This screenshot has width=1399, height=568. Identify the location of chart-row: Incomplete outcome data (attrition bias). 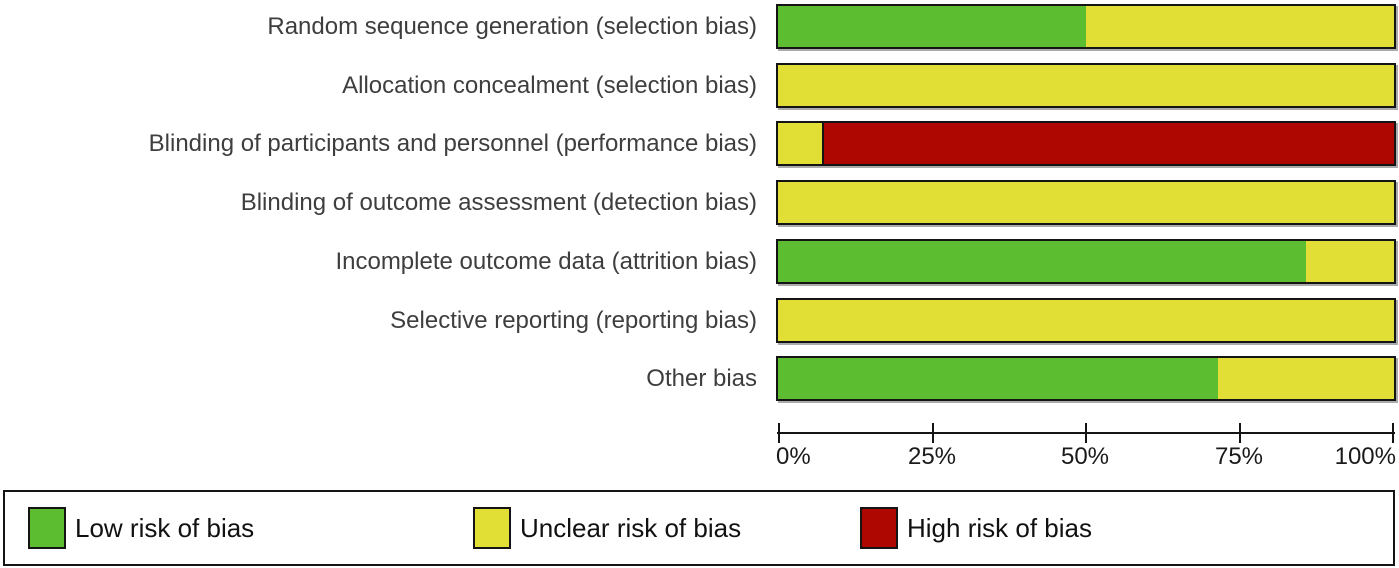
(699, 261).